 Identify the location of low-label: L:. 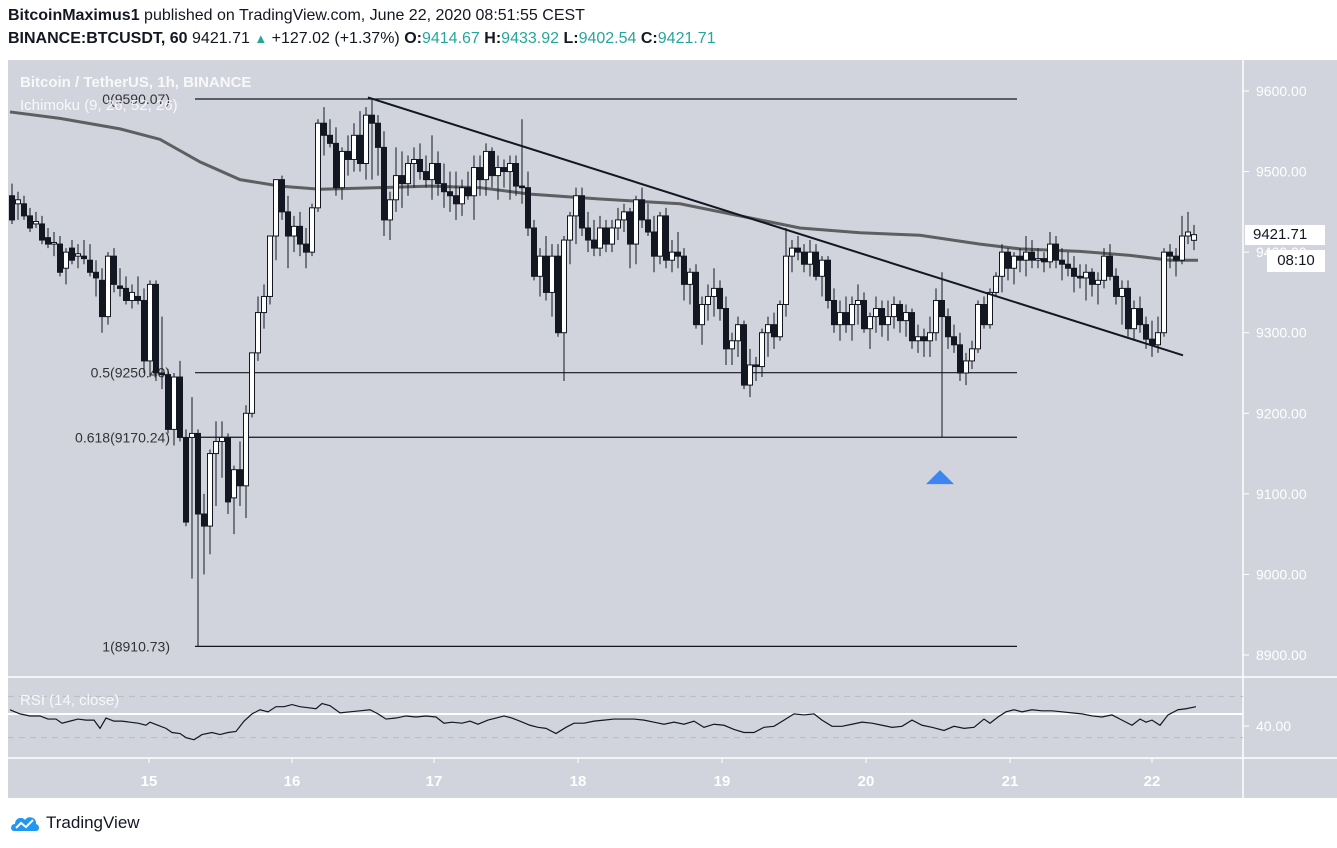
(571, 38).